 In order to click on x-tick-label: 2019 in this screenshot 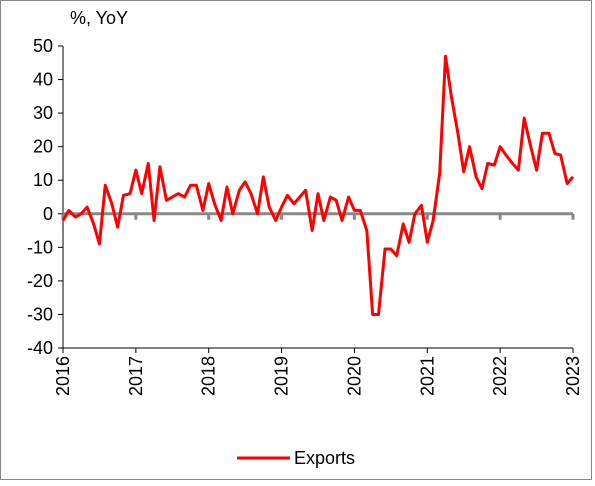, I will do `click(282, 376)`.